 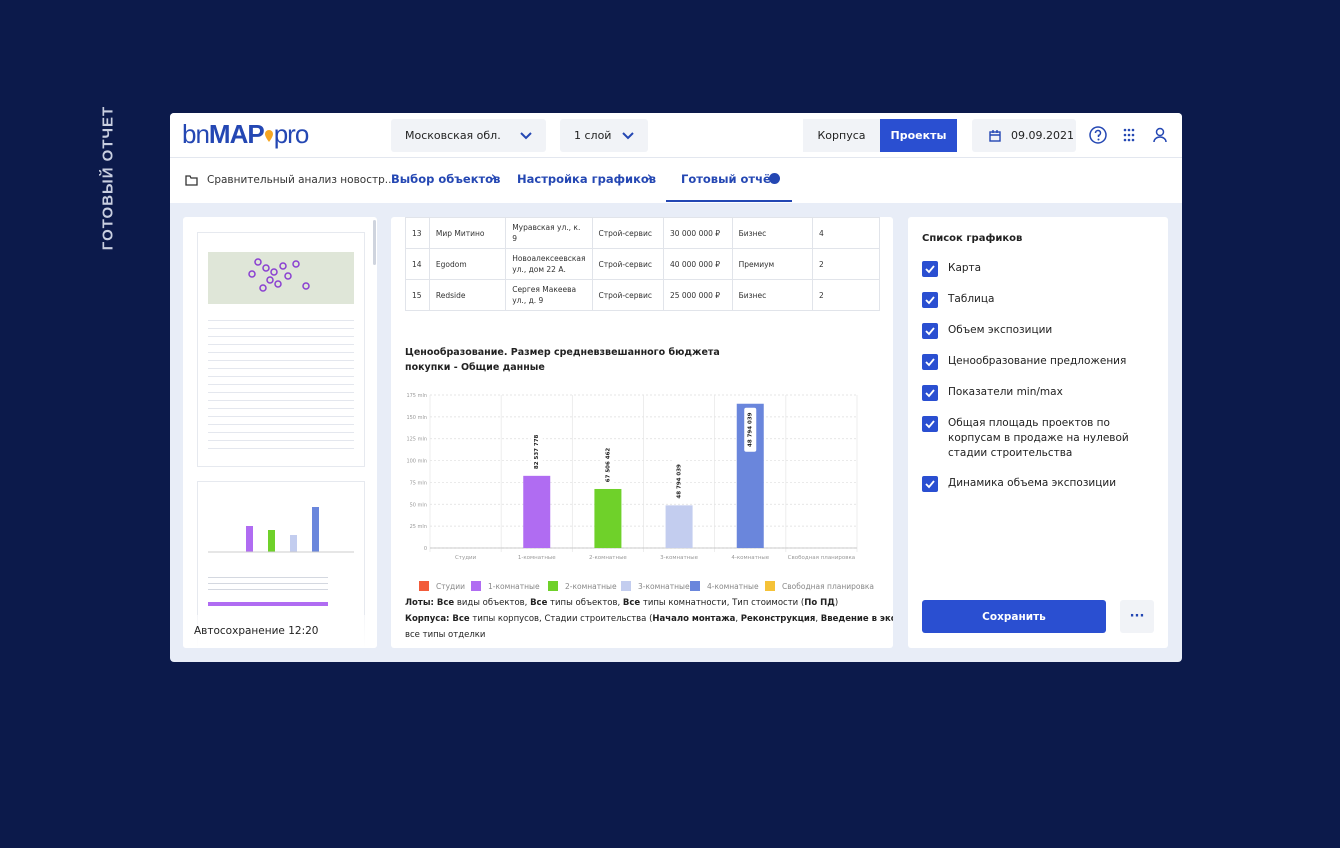 What do you see at coordinates (108, 178) in the screenshot?
I see `side-label: ГОТОВЫЙ ОТЧЕТ` at bounding box center [108, 178].